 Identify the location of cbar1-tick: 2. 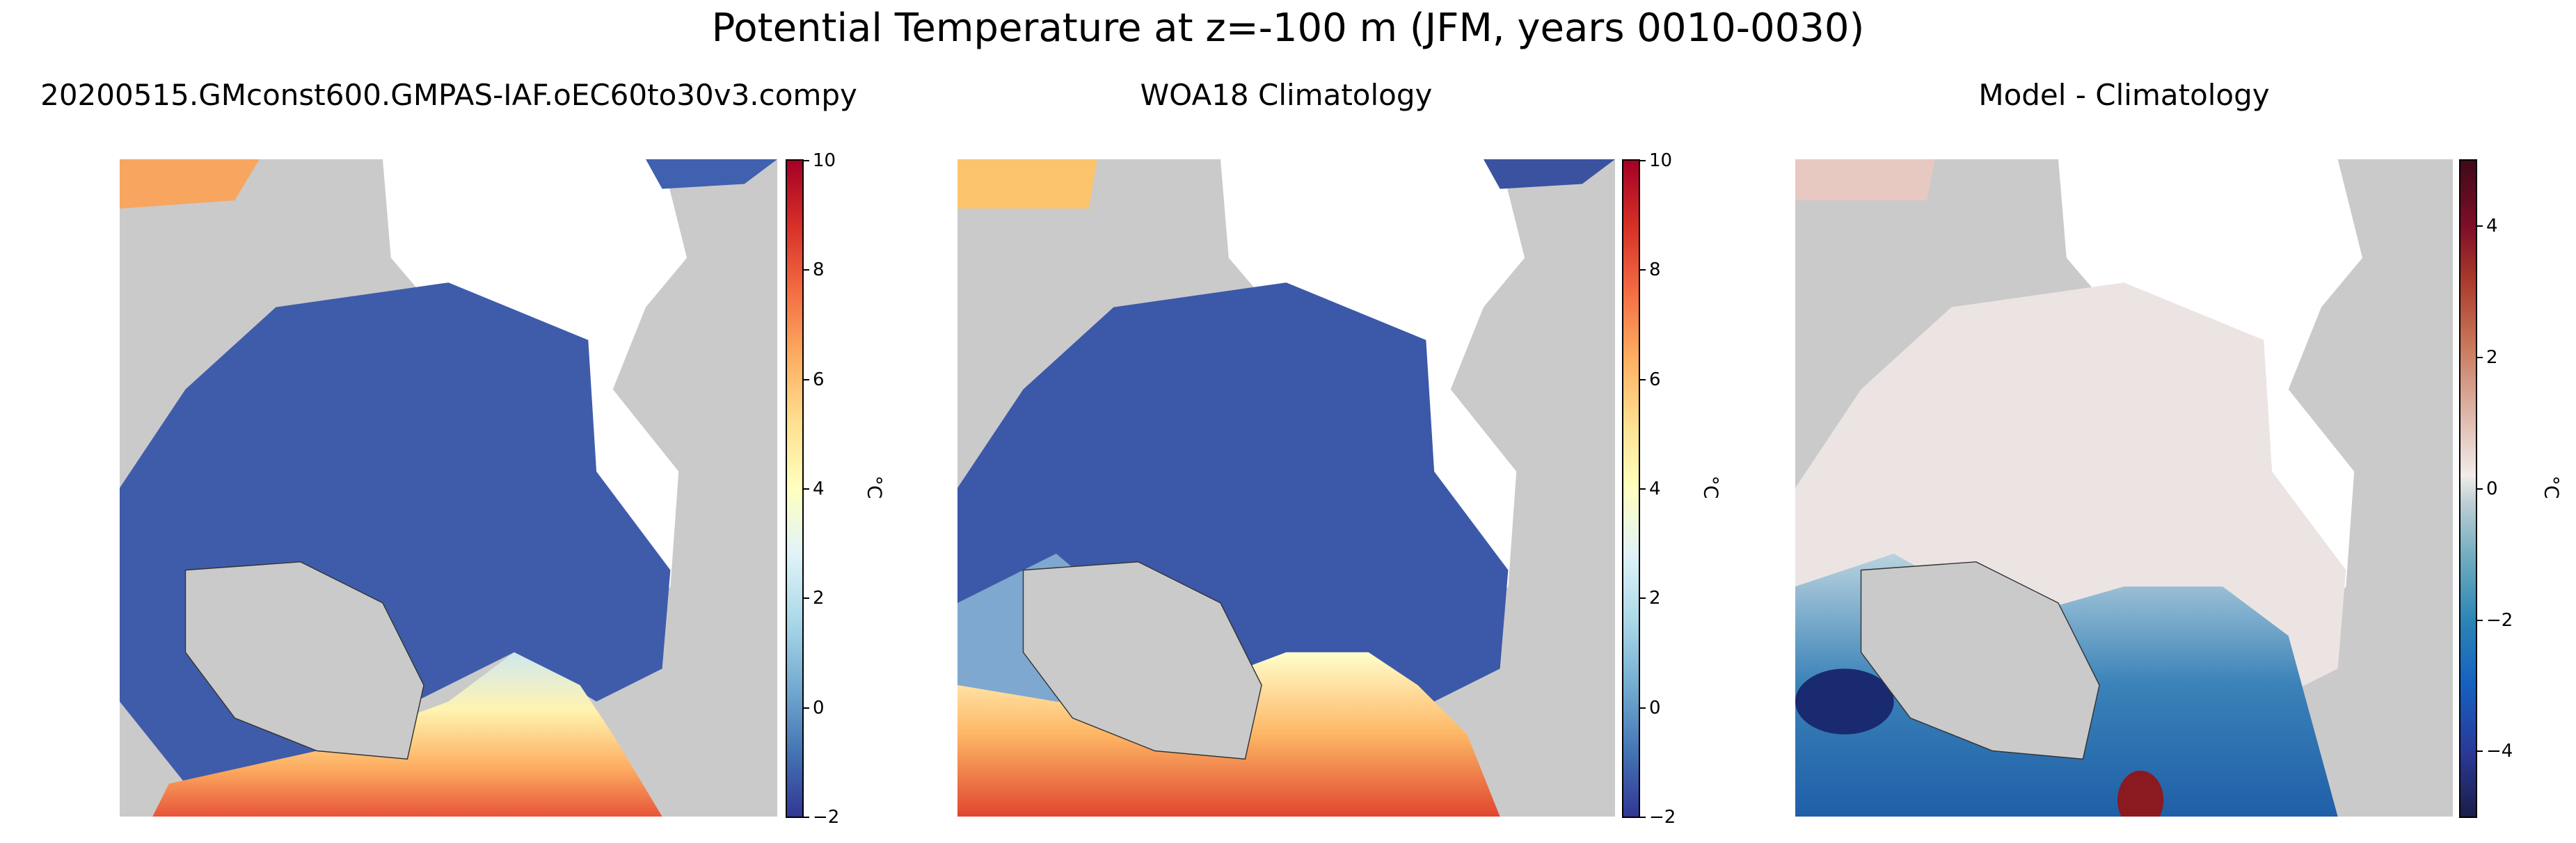
(814, 598).